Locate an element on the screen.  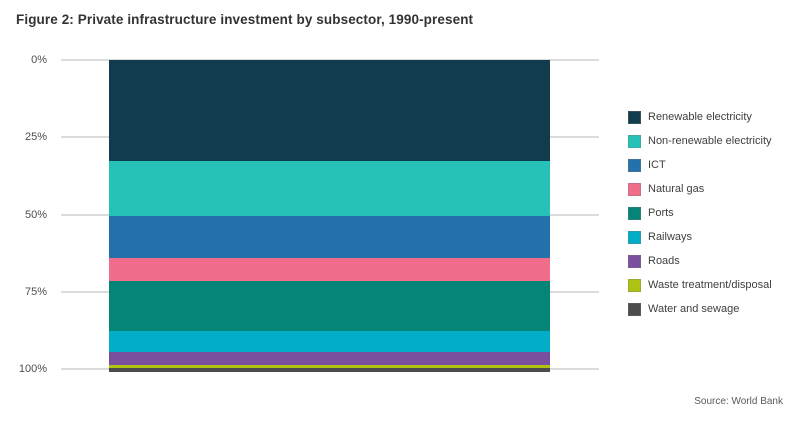
source-note: Source: World Bank is located at coordinates (738, 401).